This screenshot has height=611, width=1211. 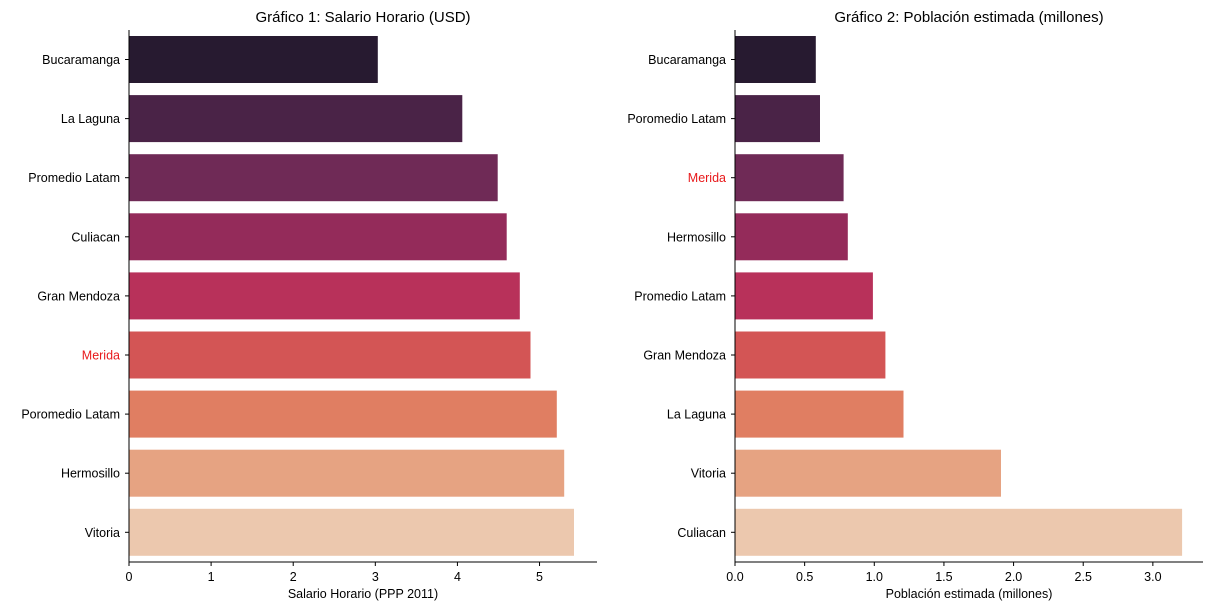 What do you see at coordinates (707, 178) in the screenshot?
I see `chart2-category-label-2: Merida` at bounding box center [707, 178].